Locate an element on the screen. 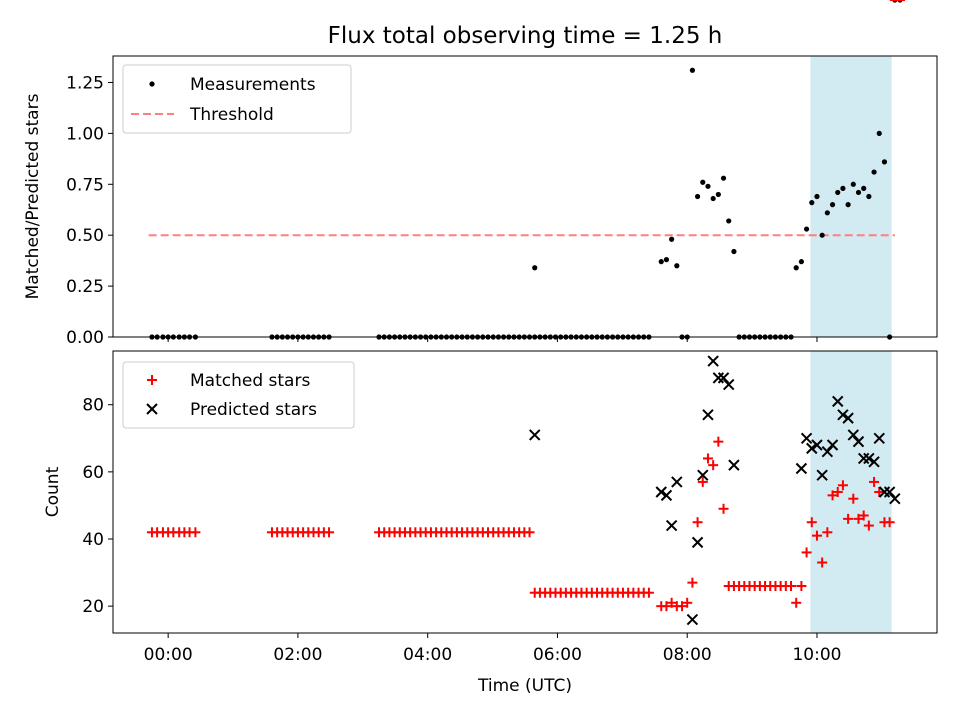  x-tick-label: 04:00 is located at coordinates (427, 655).